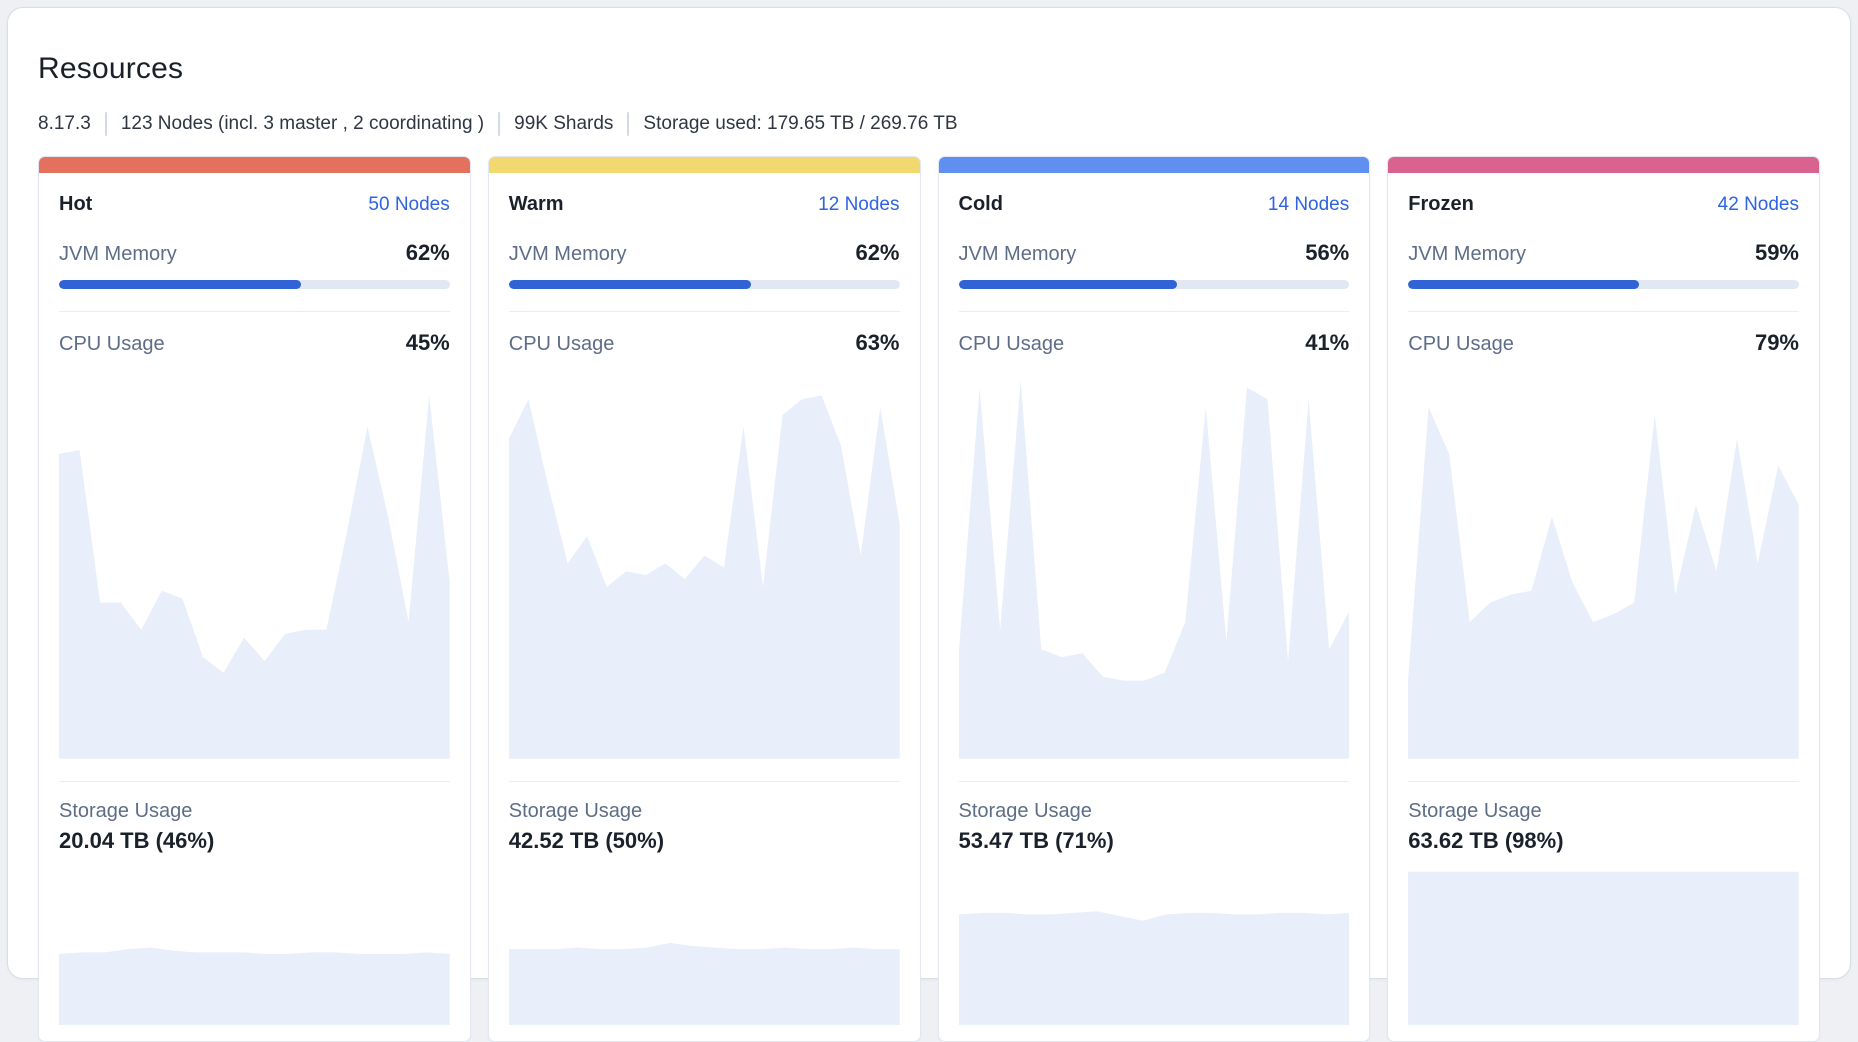  Describe the element at coordinates (408, 205) in the screenshot. I see `tier-nodes-link: 50 Nodes` at that location.